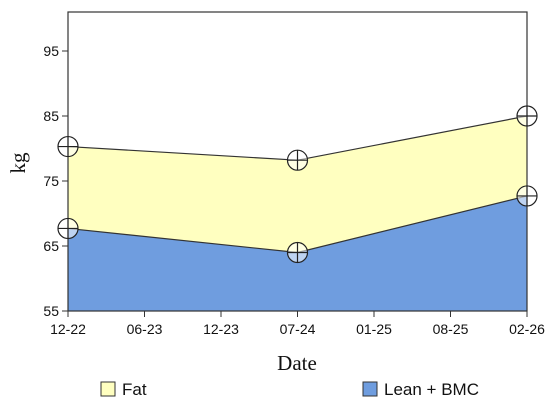 The image size is (550, 402). Describe the element at coordinates (51, 181) in the screenshot. I see `y-tick-label: 75` at that location.